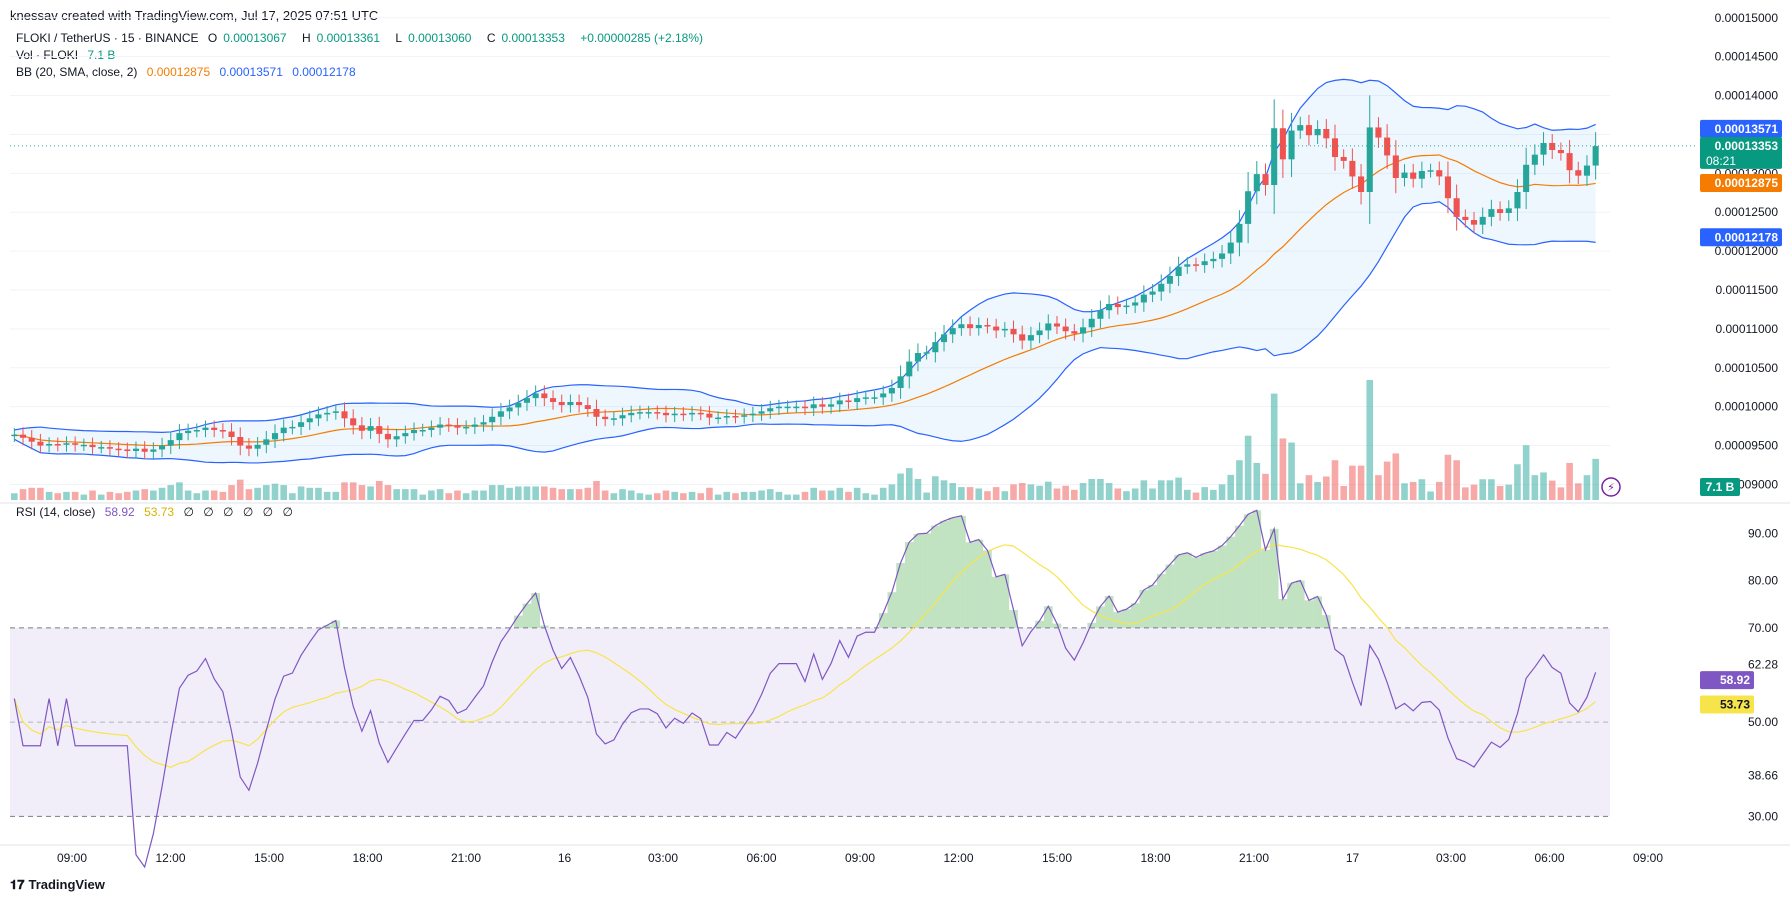 The image size is (1790, 902). I want to click on brand-name: TradingView, so click(66, 884).